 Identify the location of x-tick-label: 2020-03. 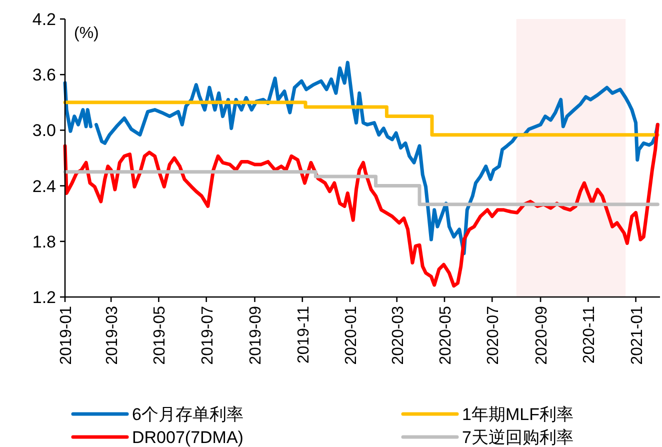
(398, 335).